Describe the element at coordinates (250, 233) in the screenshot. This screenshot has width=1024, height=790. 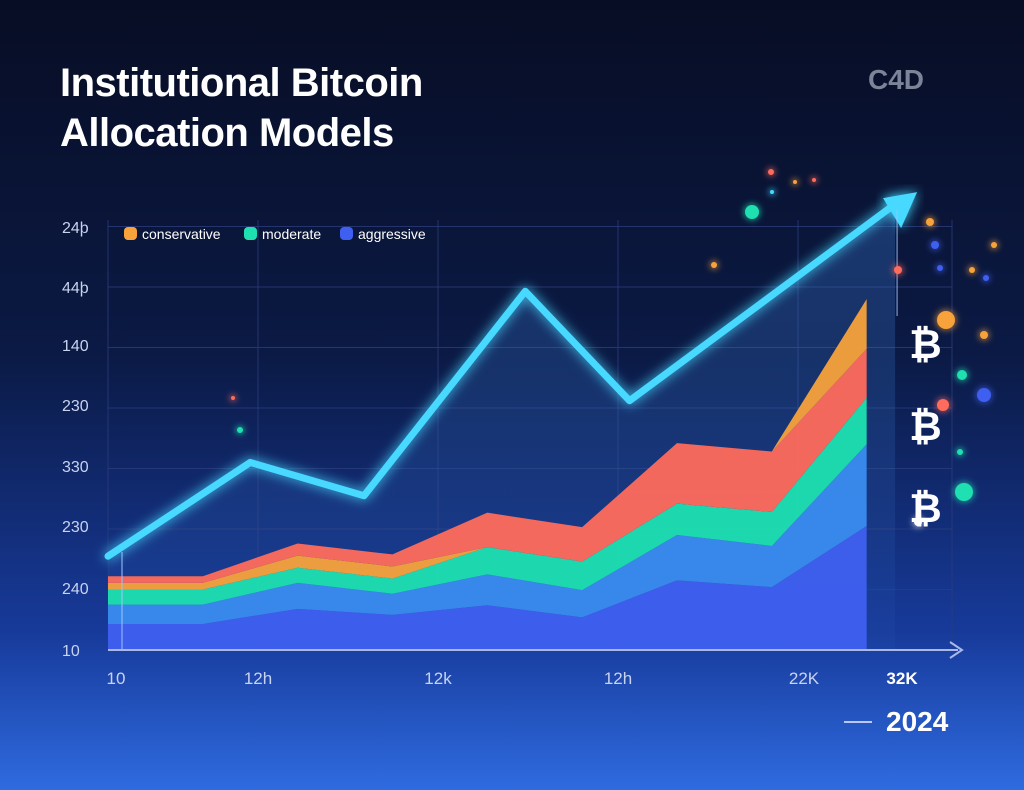
I see `legend-swatch-moderate` at that location.